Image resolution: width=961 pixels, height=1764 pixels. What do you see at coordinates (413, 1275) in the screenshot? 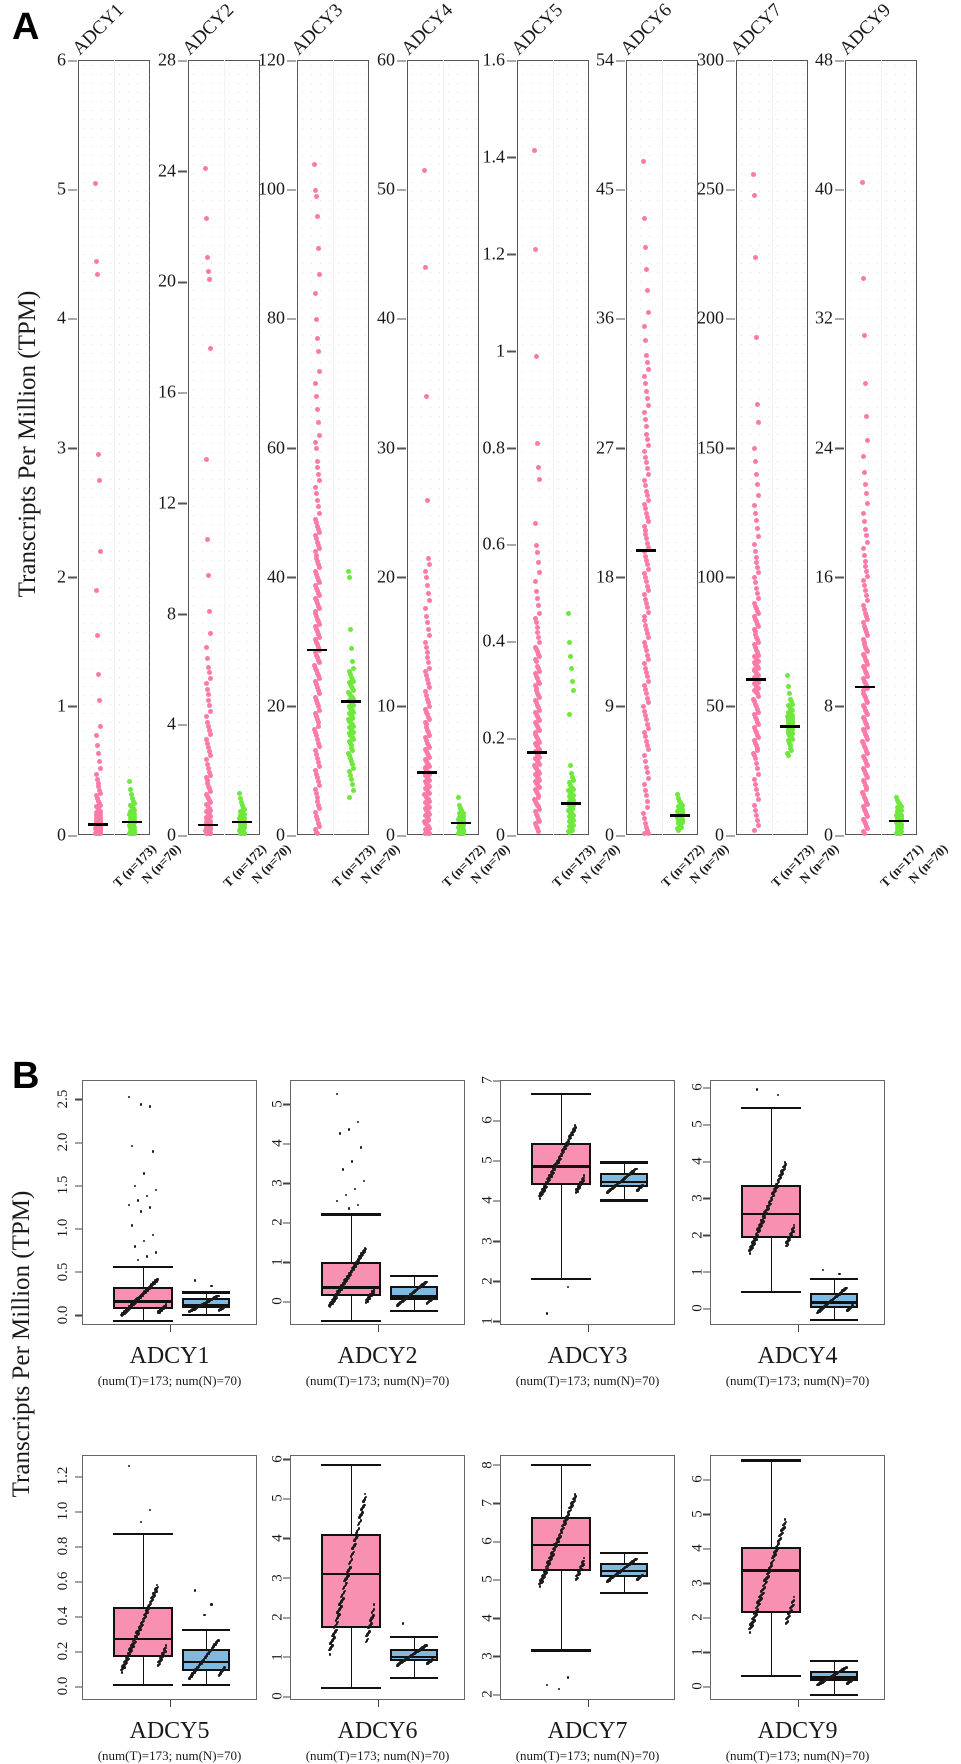
I see `whisker-cap` at bounding box center [413, 1275].